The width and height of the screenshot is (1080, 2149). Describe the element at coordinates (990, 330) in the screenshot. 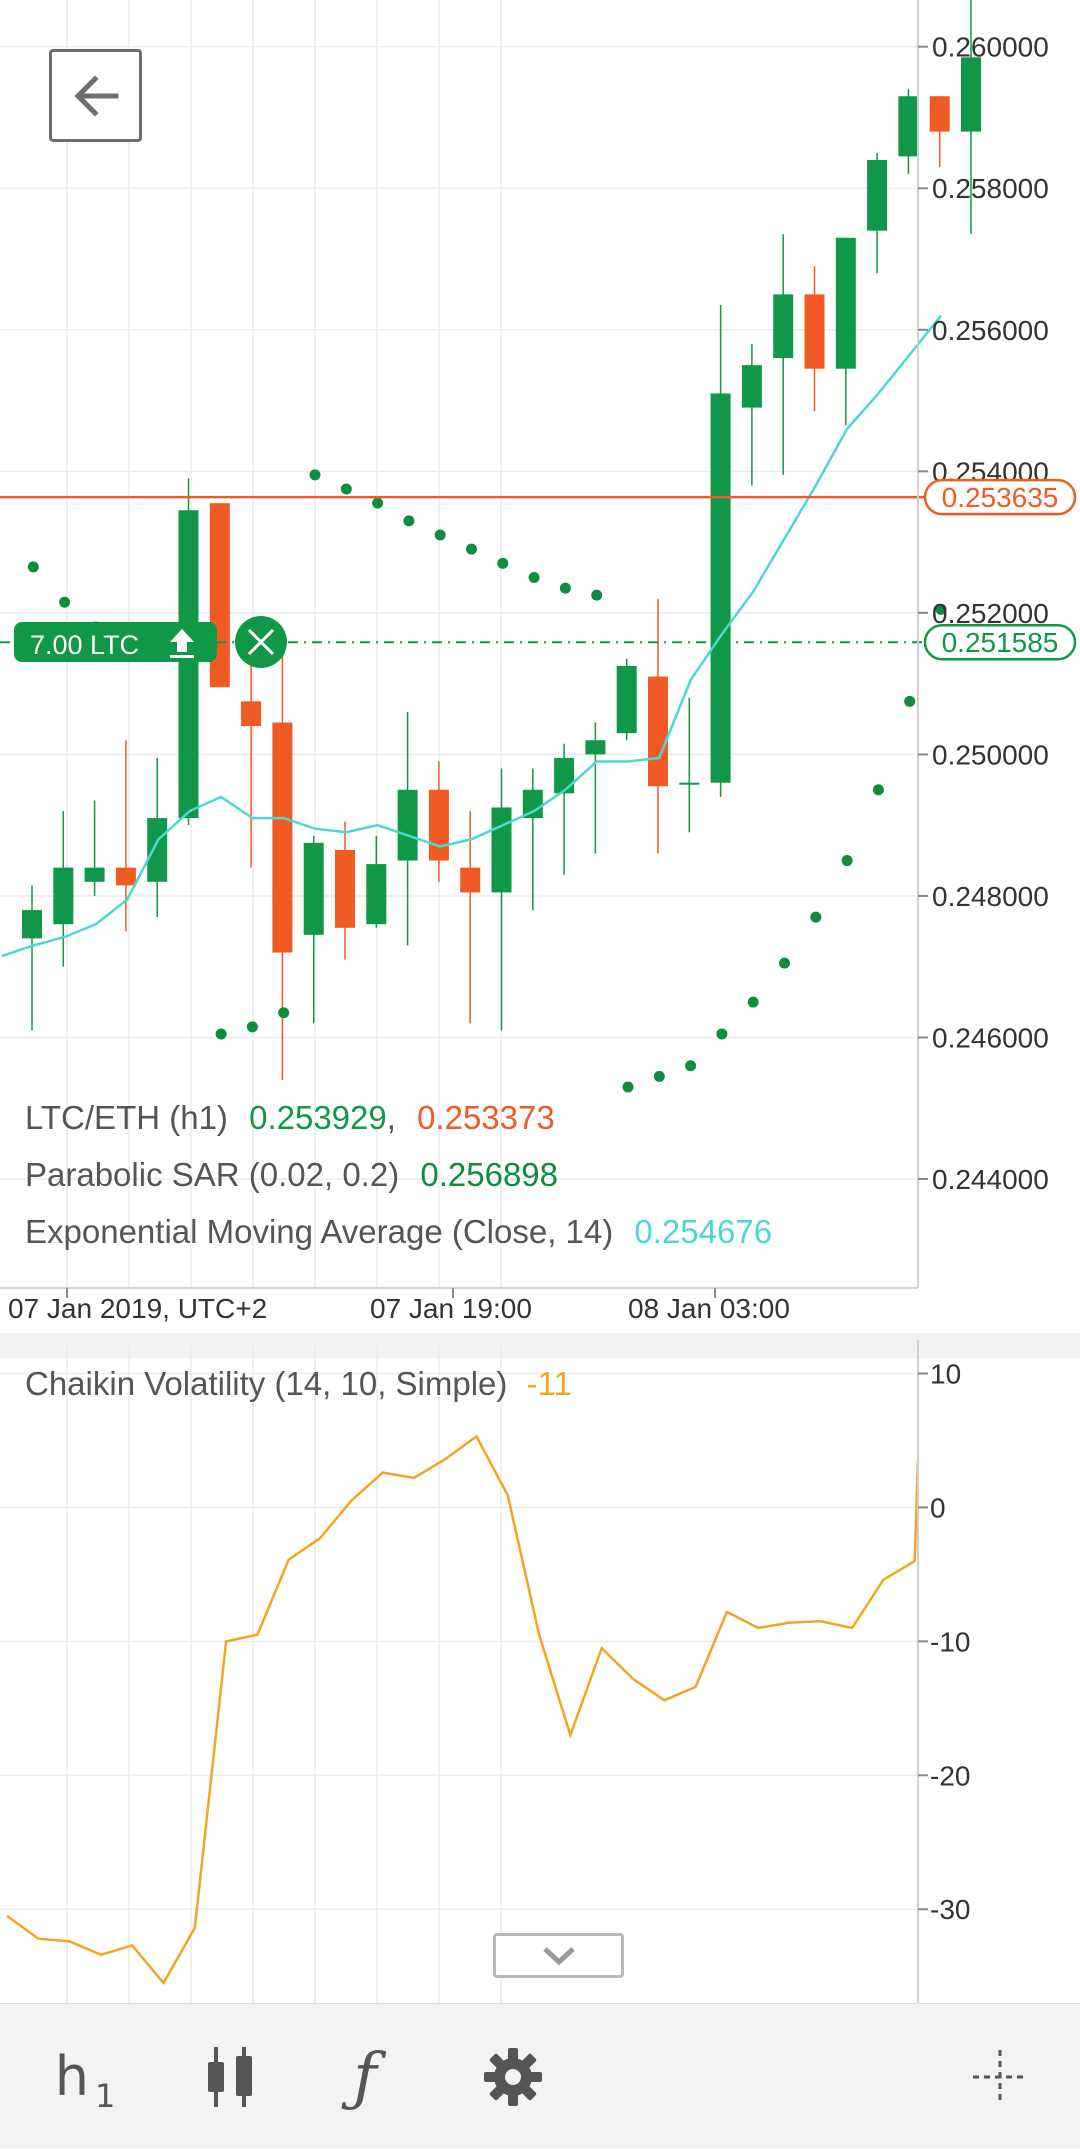

I see `price-tick-label: 0.256000` at that location.